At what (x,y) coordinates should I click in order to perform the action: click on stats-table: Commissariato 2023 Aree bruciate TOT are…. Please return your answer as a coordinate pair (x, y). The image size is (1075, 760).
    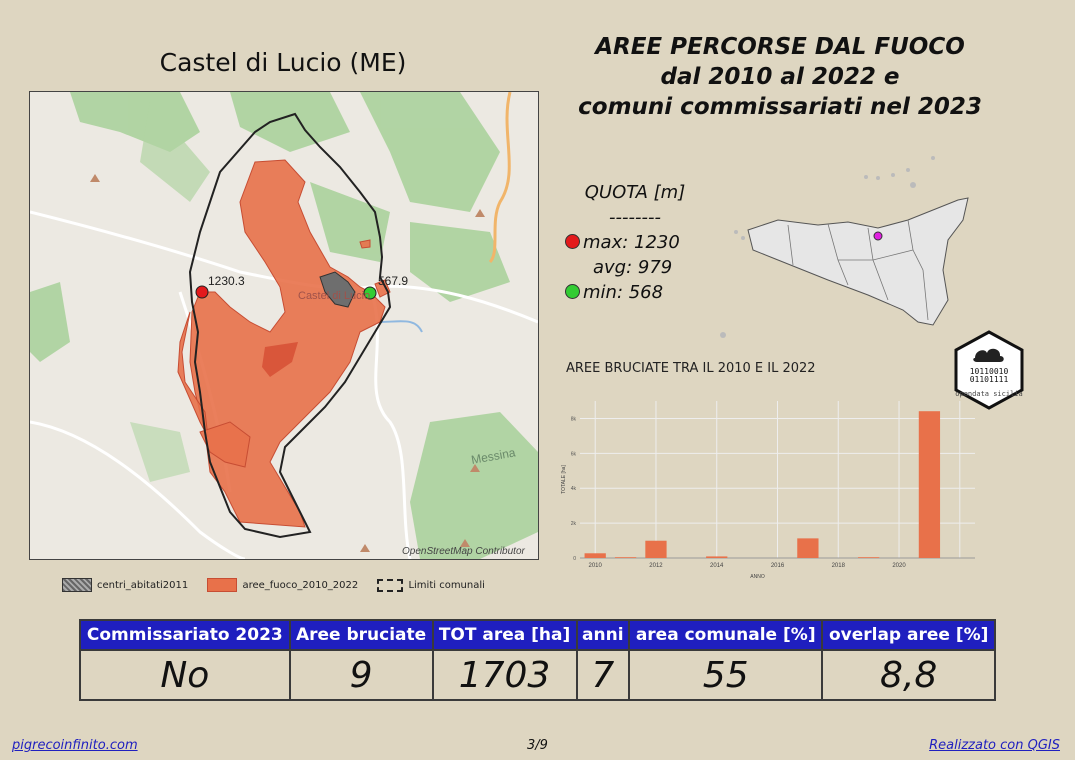
    Looking at the image, I should click on (537, 660).